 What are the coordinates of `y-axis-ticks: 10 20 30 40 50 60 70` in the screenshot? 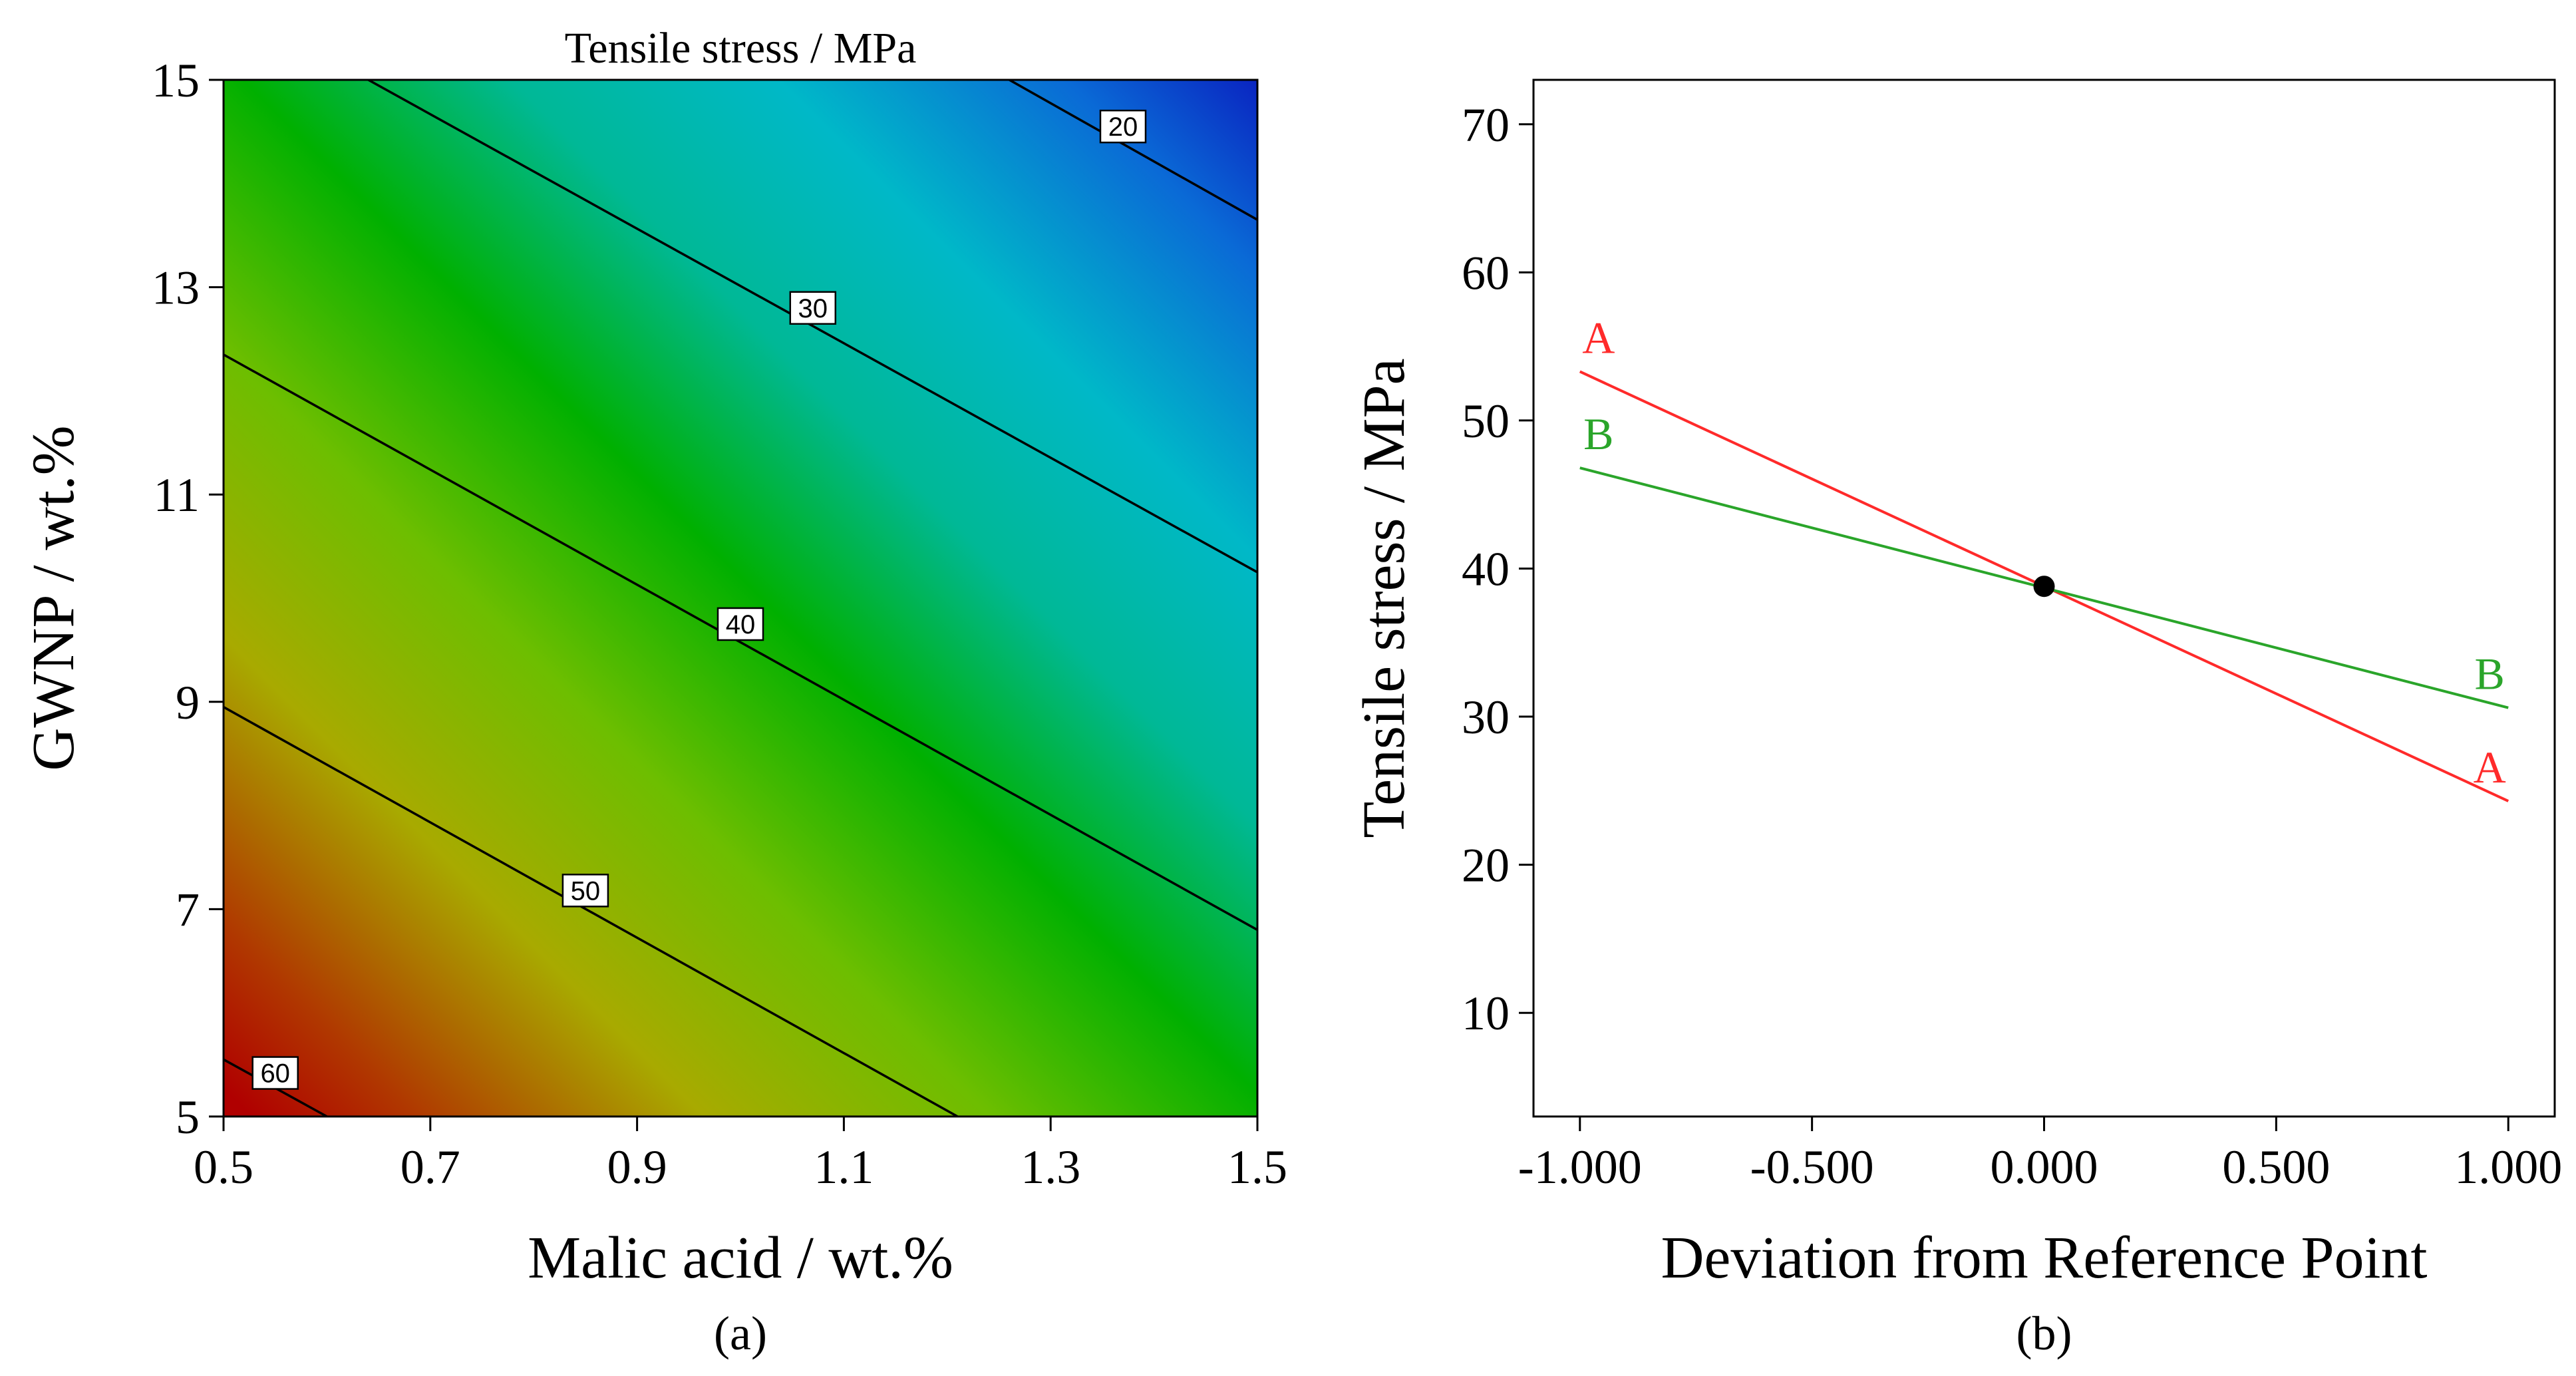 It's located at (1497, 569).